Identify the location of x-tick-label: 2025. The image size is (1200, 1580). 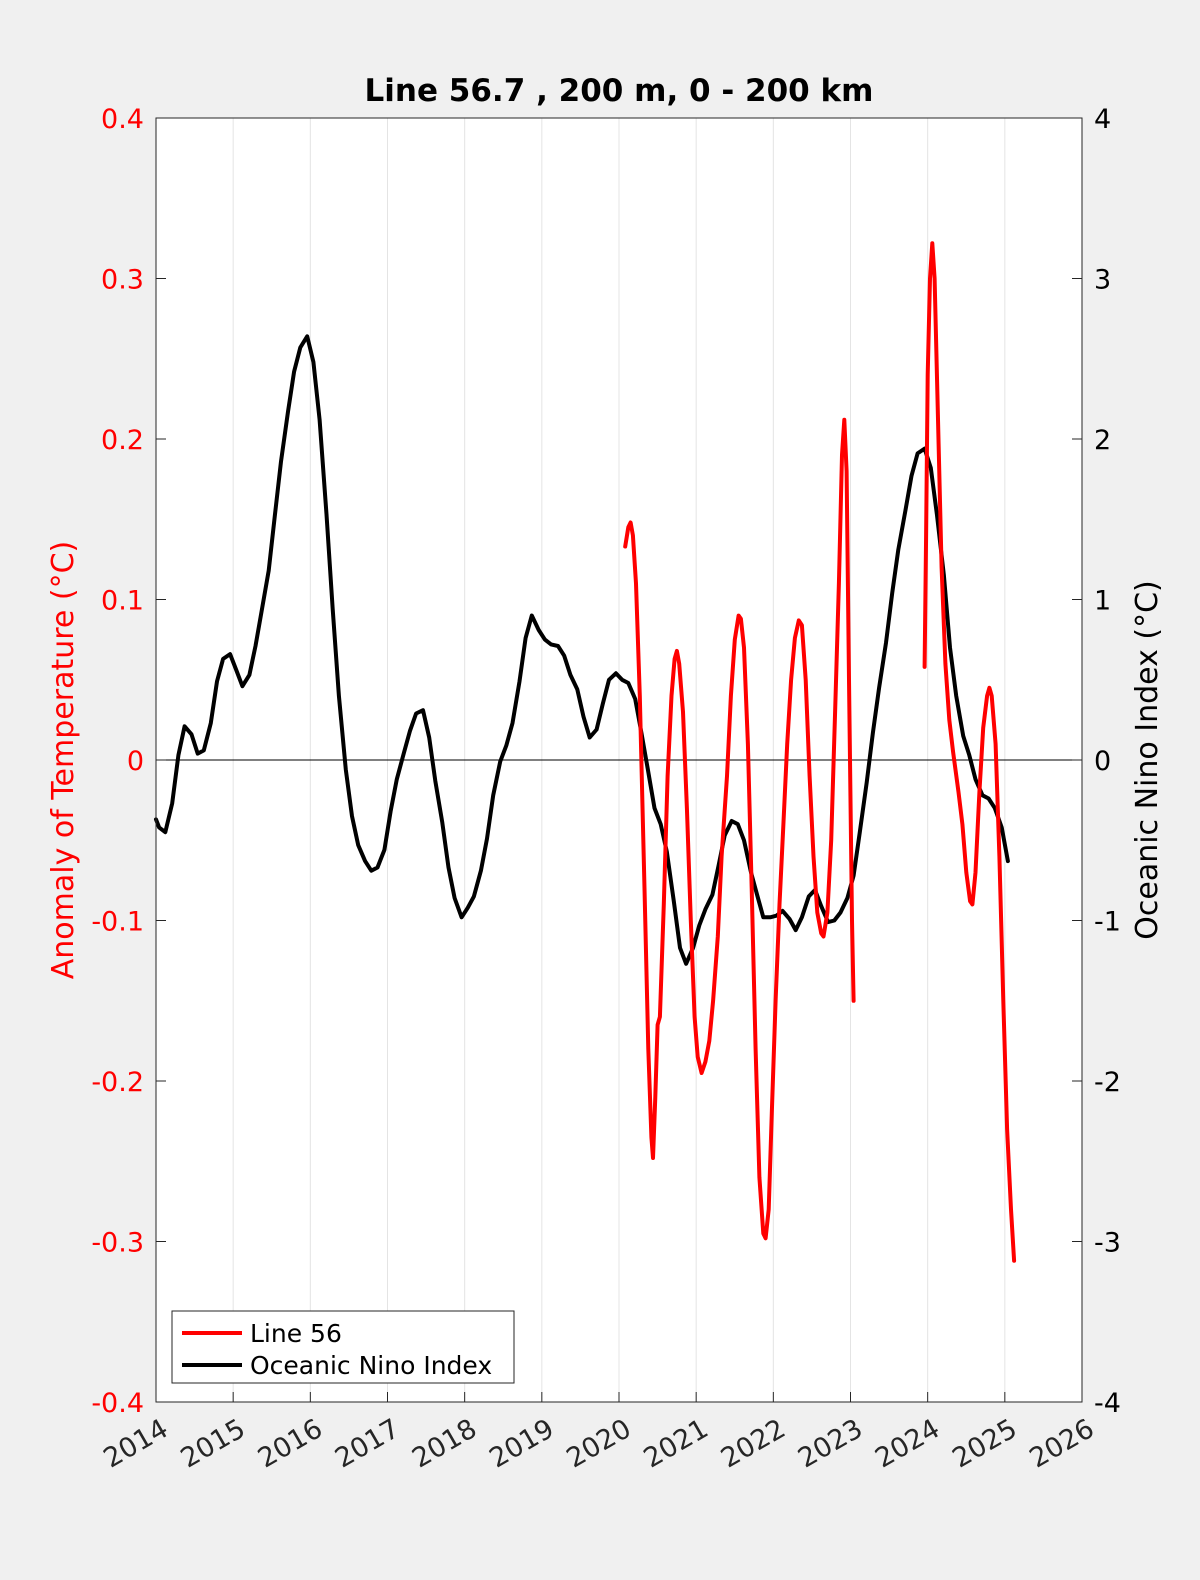
(984, 1443).